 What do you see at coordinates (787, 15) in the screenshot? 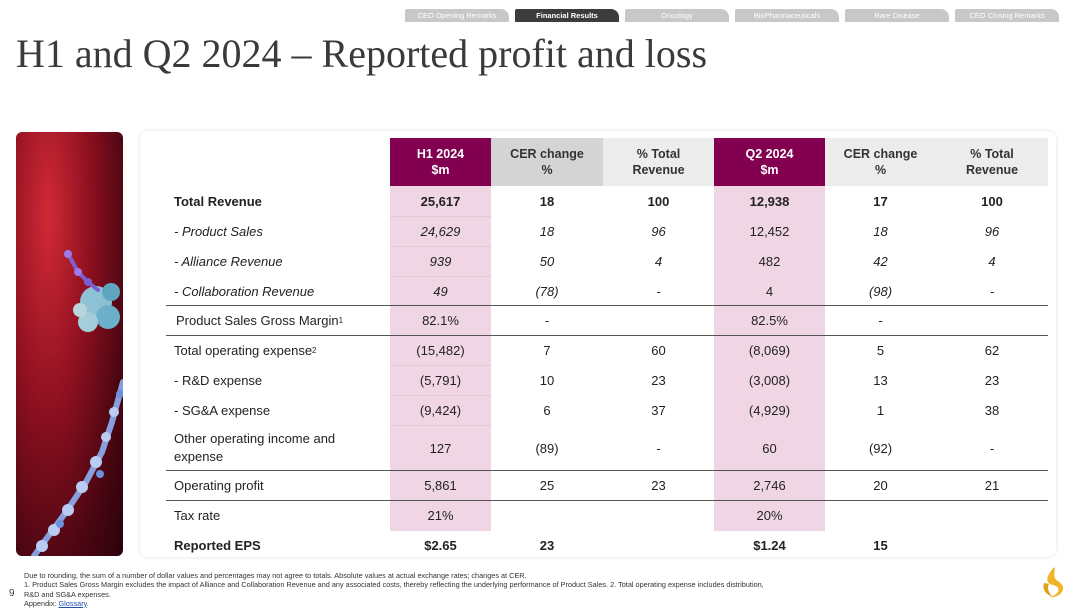
I see `tab-biopharmaceuticals: BioPharmaceuticals` at bounding box center [787, 15].